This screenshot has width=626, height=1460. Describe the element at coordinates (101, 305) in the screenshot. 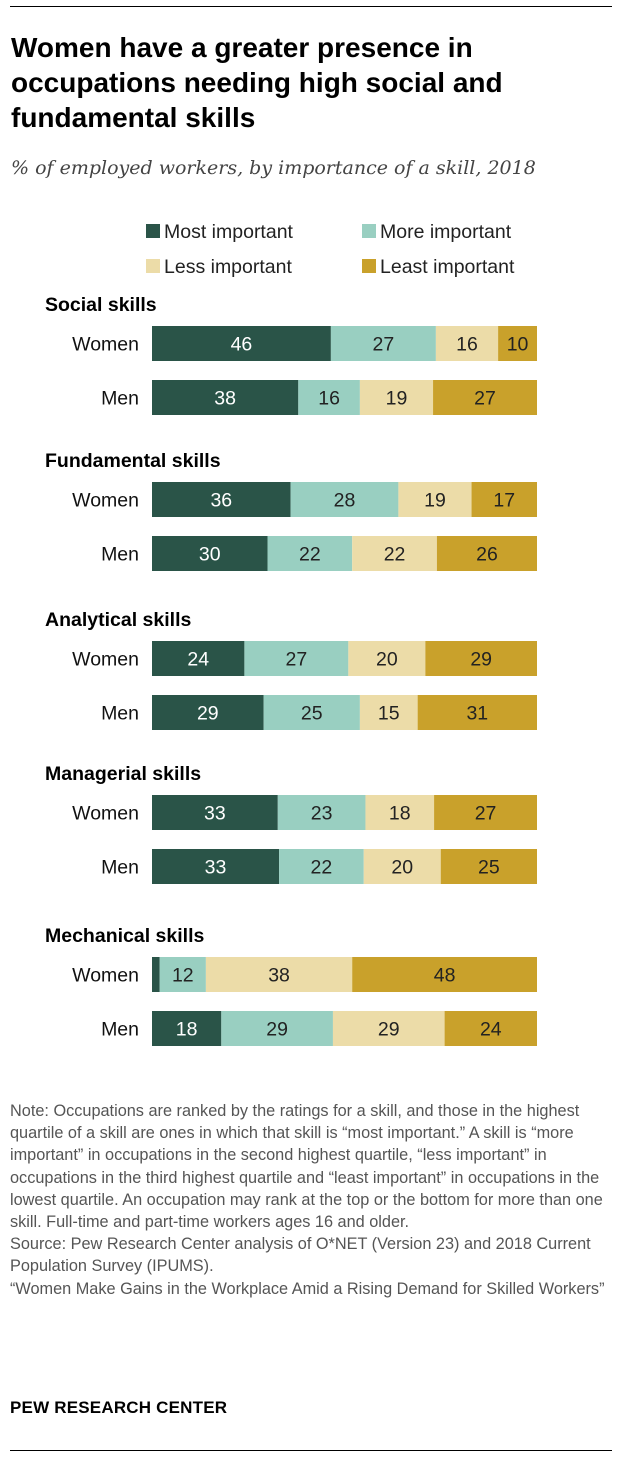

I see `group-title: Social skills` at that location.